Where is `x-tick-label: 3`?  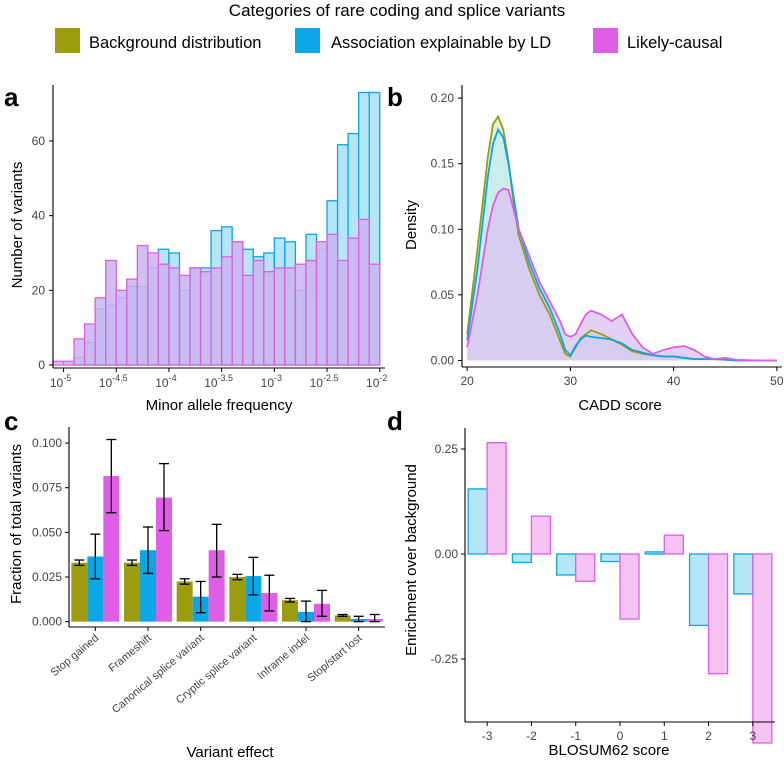 x-tick-label: 3 is located at coordinates (753, 736).